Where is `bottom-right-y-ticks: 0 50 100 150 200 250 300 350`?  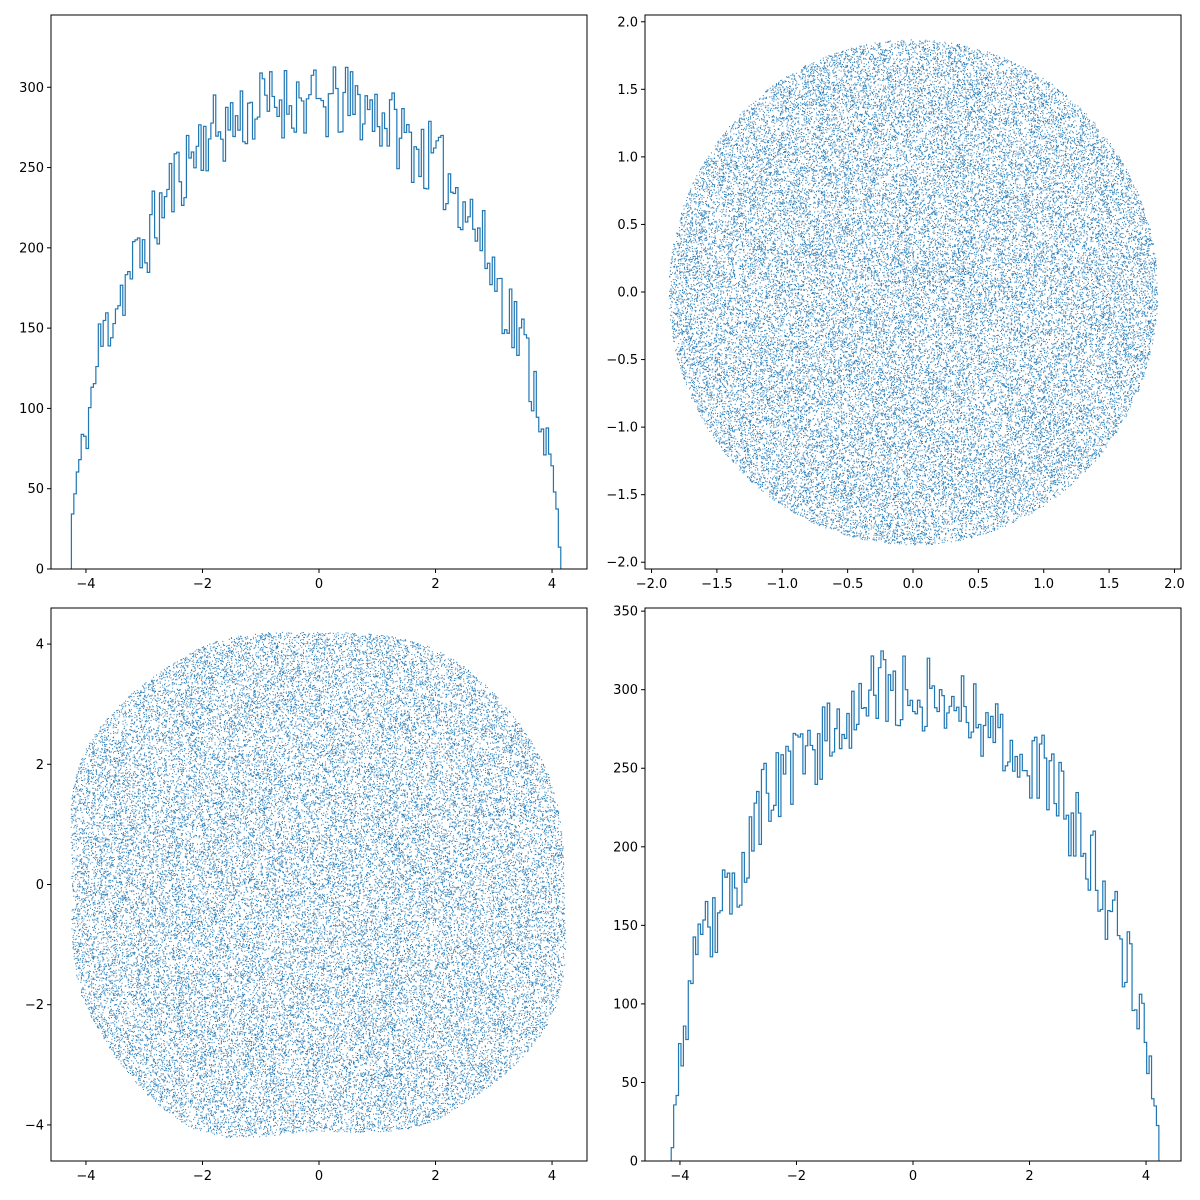
bottom-right-y-ticks: 0 50 100 150 200 250 300 350 is located at coordinates (629, 887).